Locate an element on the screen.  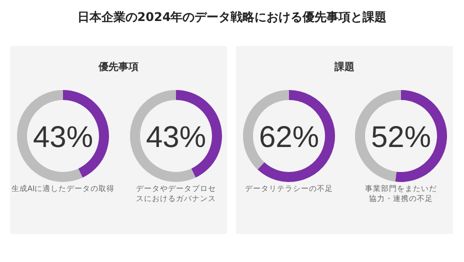
donut-slice is located at coordinates (296, 136).